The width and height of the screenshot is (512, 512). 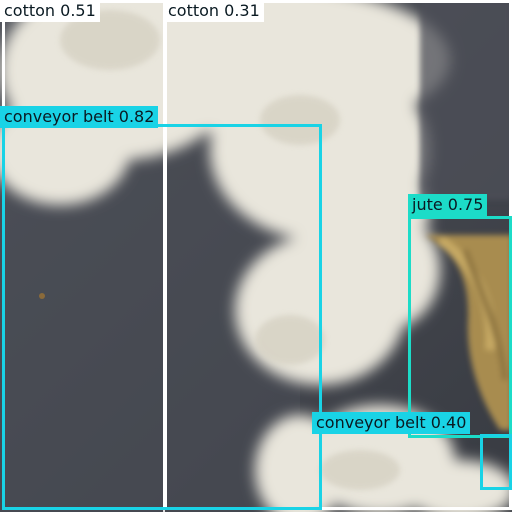 I want to click on detection-label-cotton-1: cotton 0.51, so click(x=50, y=11).